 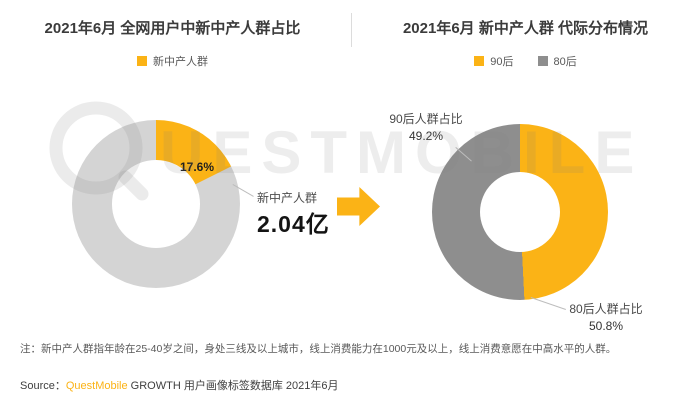 I want to click on right-legend: 90后 80后, so click(x=525, y=61).